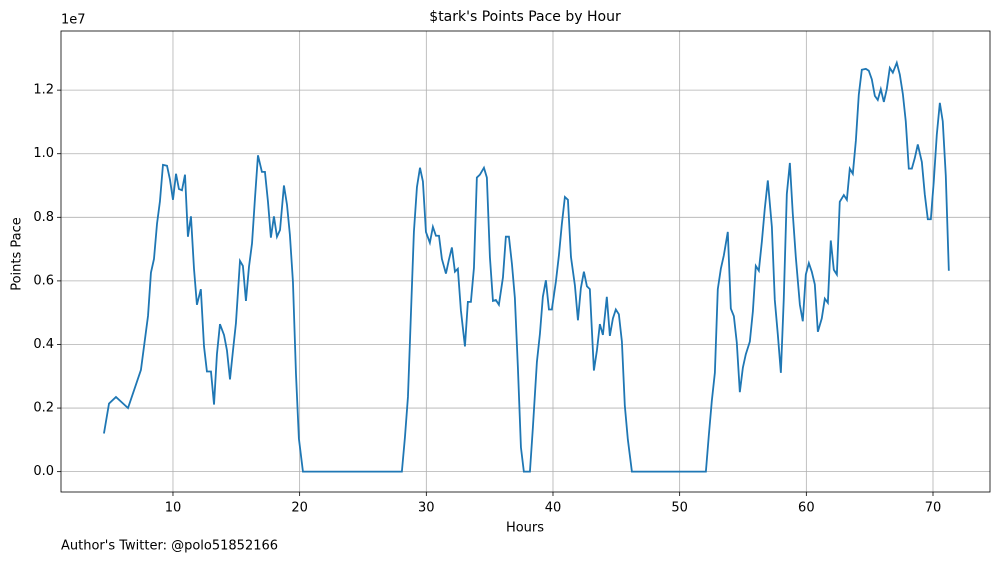  Describe the element at coordinates (43, 344) in the screenshot. I see `y-tick-label: 0.4` at that location.